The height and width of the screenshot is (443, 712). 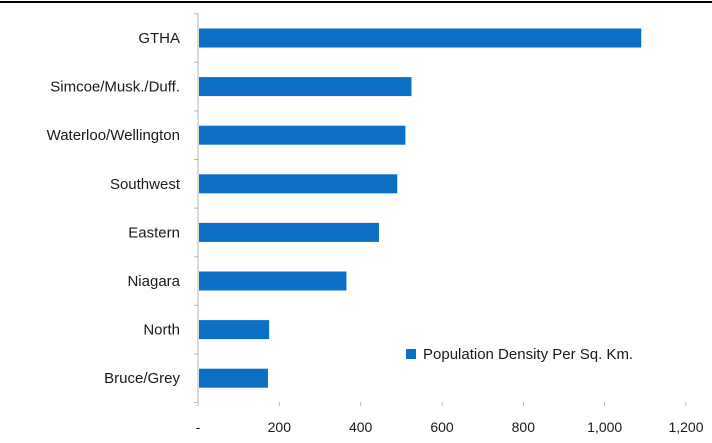 What do you see at coordinates (153, 281) in the screenshot?
I see `category-label: Niagara` at bounding box center [153, 281].